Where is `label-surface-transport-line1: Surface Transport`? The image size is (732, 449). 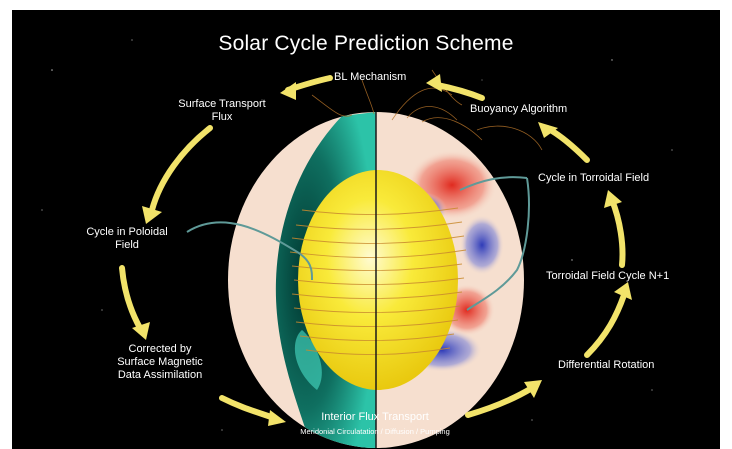 label-surface-transport-line1: Surface Transport is located at coordinates (222, 104).